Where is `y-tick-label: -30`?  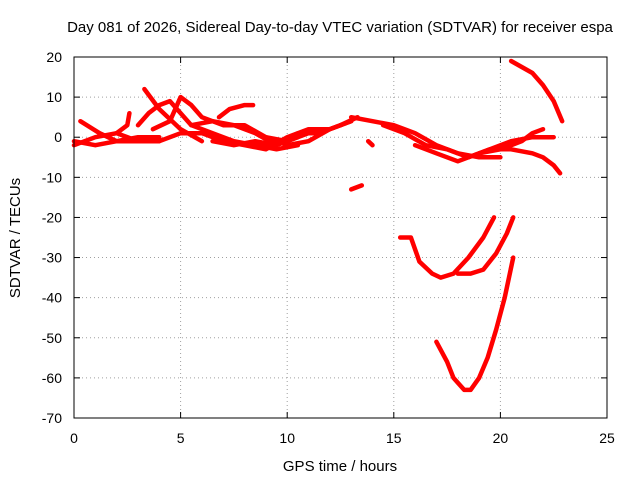
y-tick-label: -30 is located at coordinates (52, 258).